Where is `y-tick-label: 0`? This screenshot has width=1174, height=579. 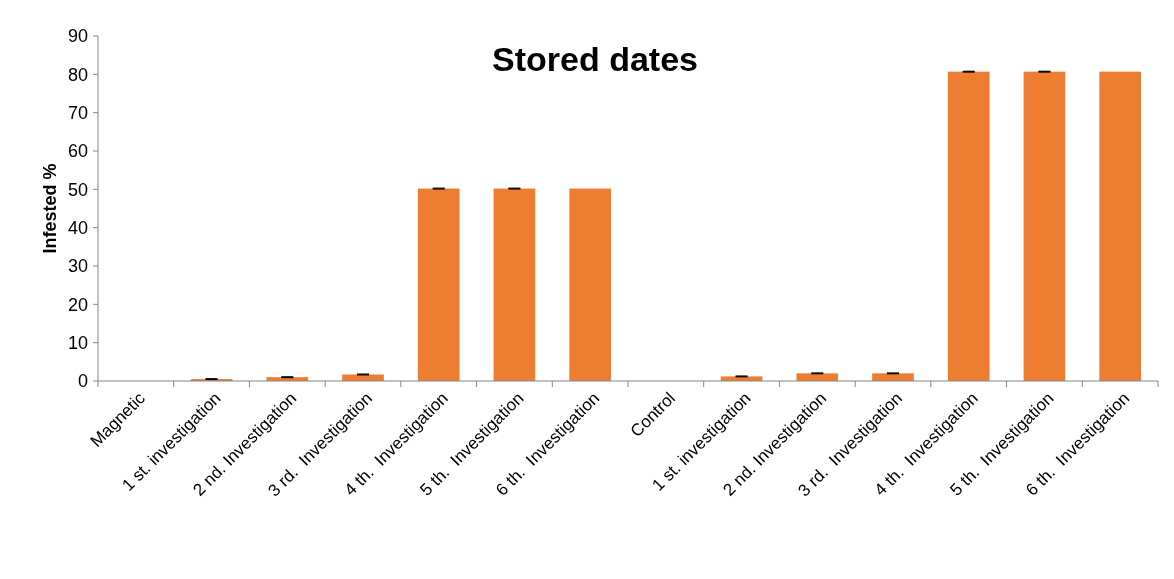 y-tick-label: 0 is located at coordinates (82, 381).